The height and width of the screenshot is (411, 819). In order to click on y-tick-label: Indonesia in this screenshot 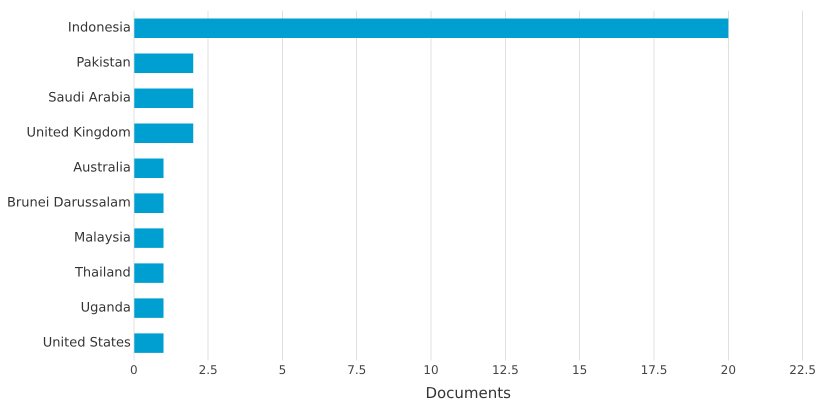, I will do `click(99, 28)`.